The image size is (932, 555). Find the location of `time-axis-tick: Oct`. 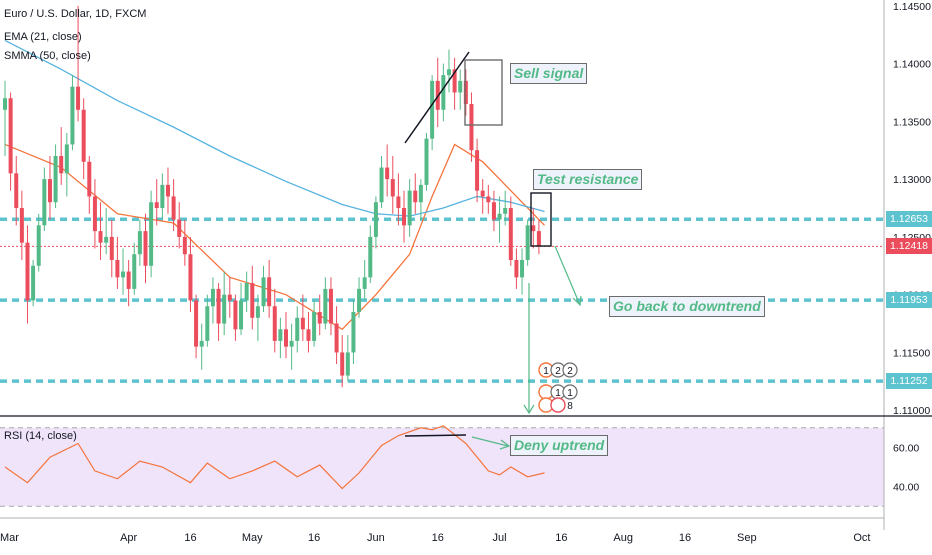

time-axis-tick: Oct is located at coordinates (861, 538).